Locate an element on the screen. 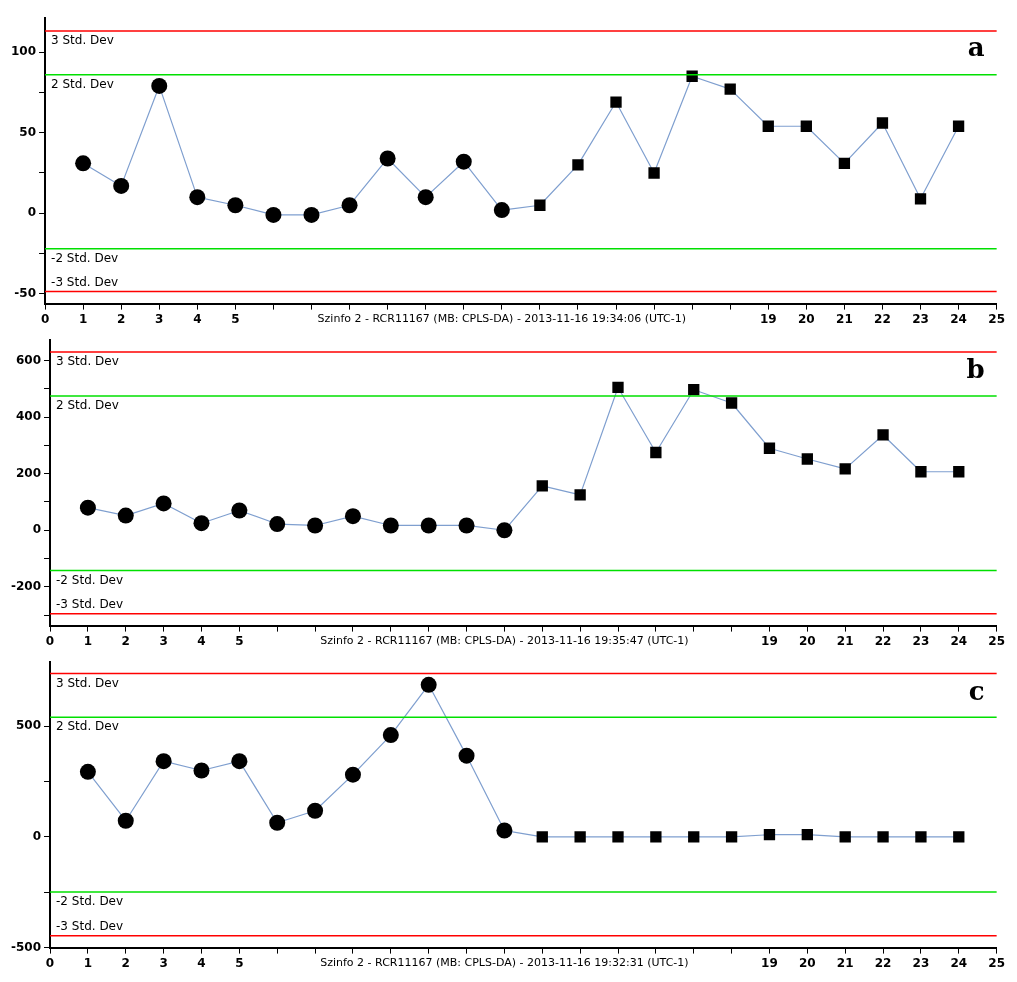  annotation: c is located at coordinates (976, 691).